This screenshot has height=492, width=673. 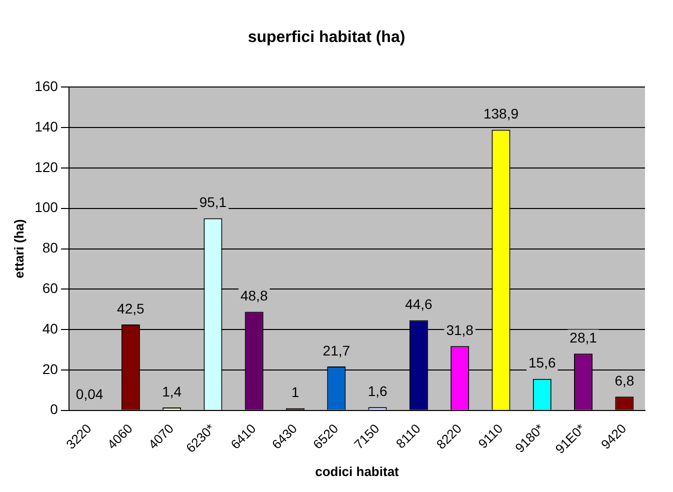 What do you see at coordinates (131, 308) in the screenshot?
I see `data-label: 42,5` at bounding box center [131, 308].